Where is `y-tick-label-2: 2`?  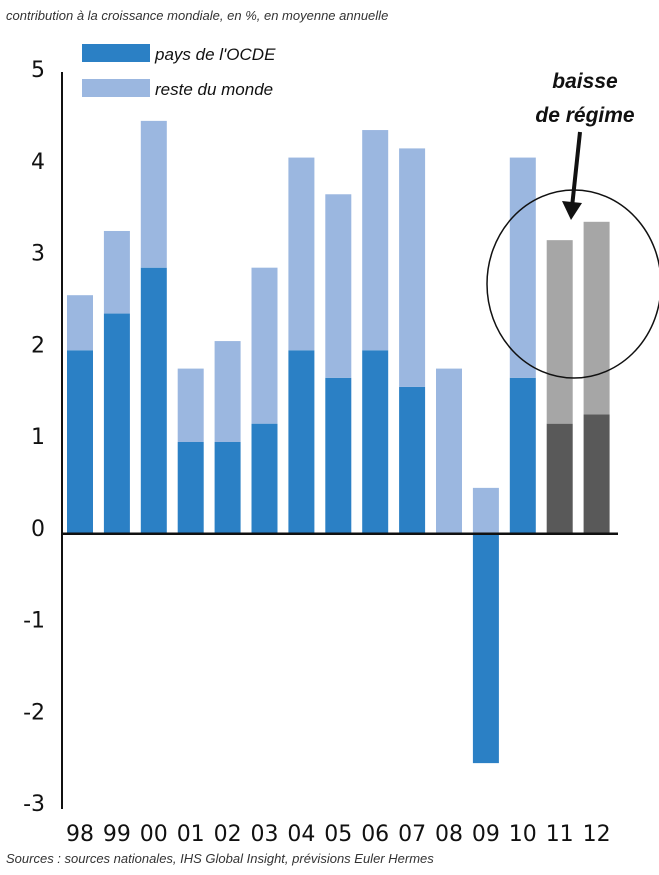
y-tick-label-2: 2 is located at coordinates (38, 345).